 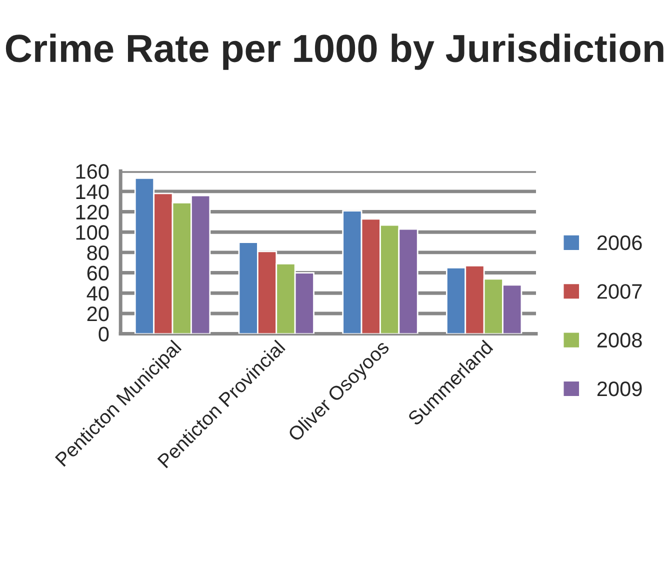 I want to click on y-tick-label: 80, so click(x=98, y=252).